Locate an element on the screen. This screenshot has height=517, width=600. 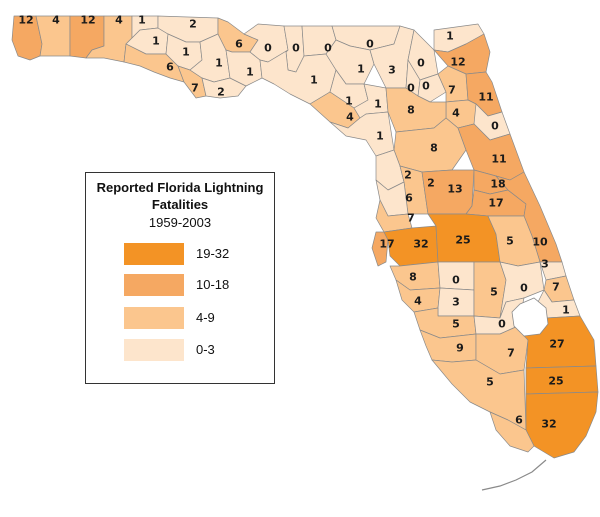
county-franklin is located at coordinates (224, 88).